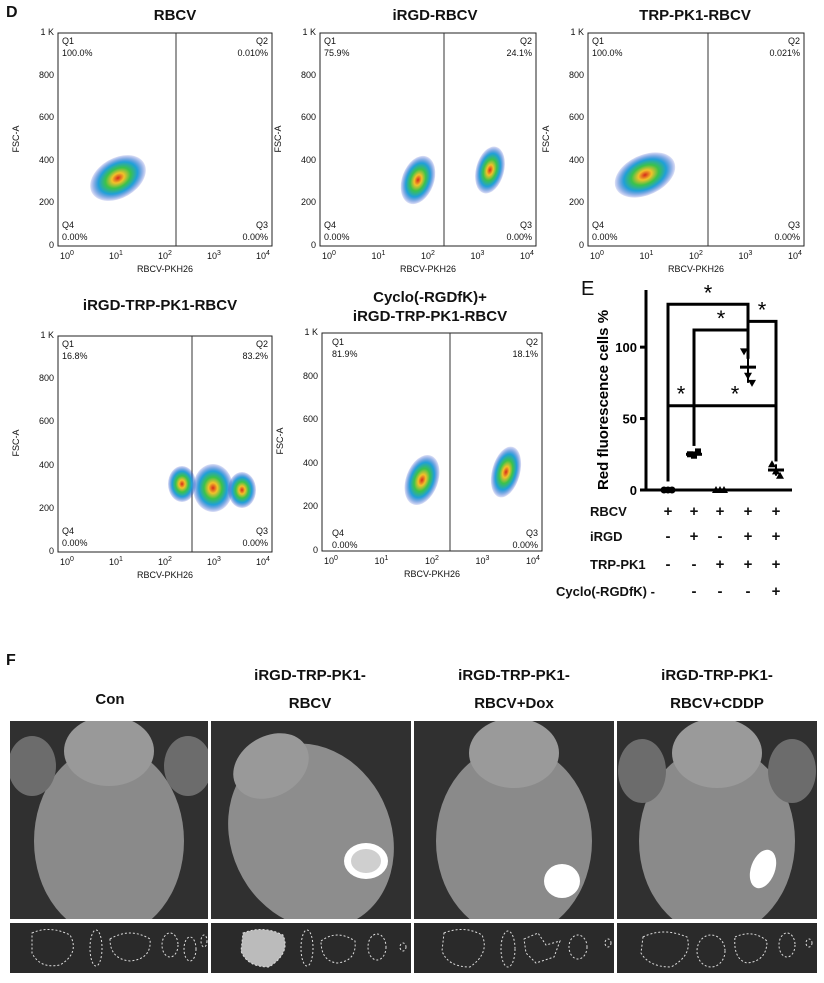 The height and width of the screenshot is (983, 824). What do you see at coordinates (255, 350) in the screenshot?
I see `plot4-q2: Q2 83.2%` at bounding box center [255, 350].